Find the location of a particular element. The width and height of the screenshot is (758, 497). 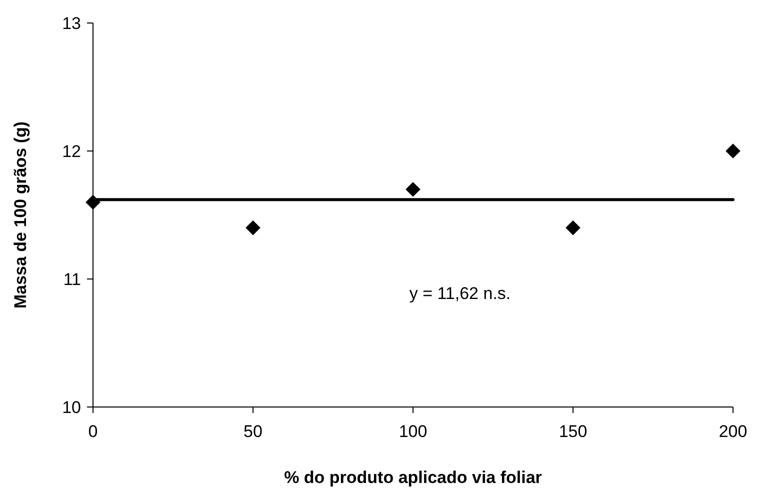

x-tick-label: 50 is located at coordinates (253, 431).